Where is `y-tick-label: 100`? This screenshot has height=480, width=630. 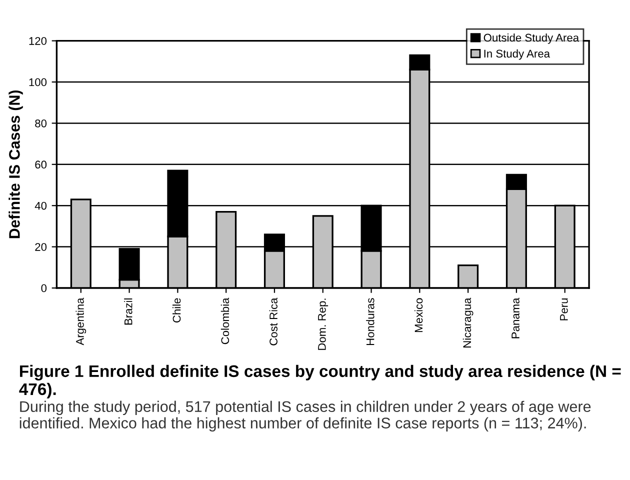 y-tick-label: 100 is located at coordinates (38, 82).